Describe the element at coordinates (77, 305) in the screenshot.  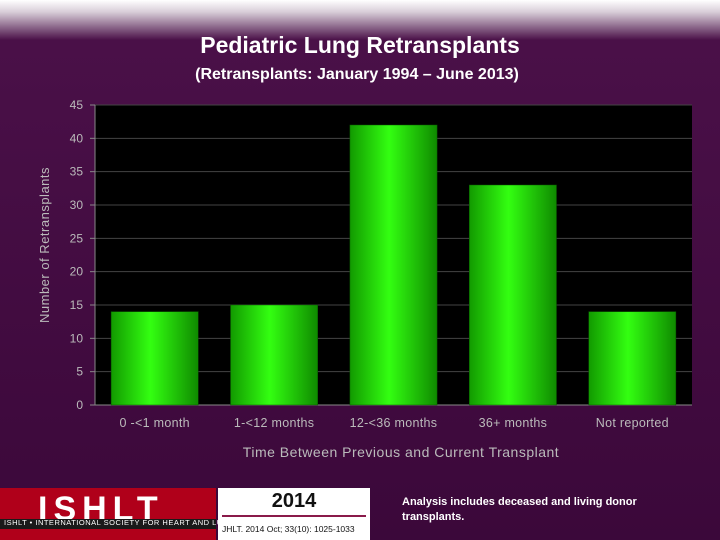
I see `y-tick-label: 15` at that location.